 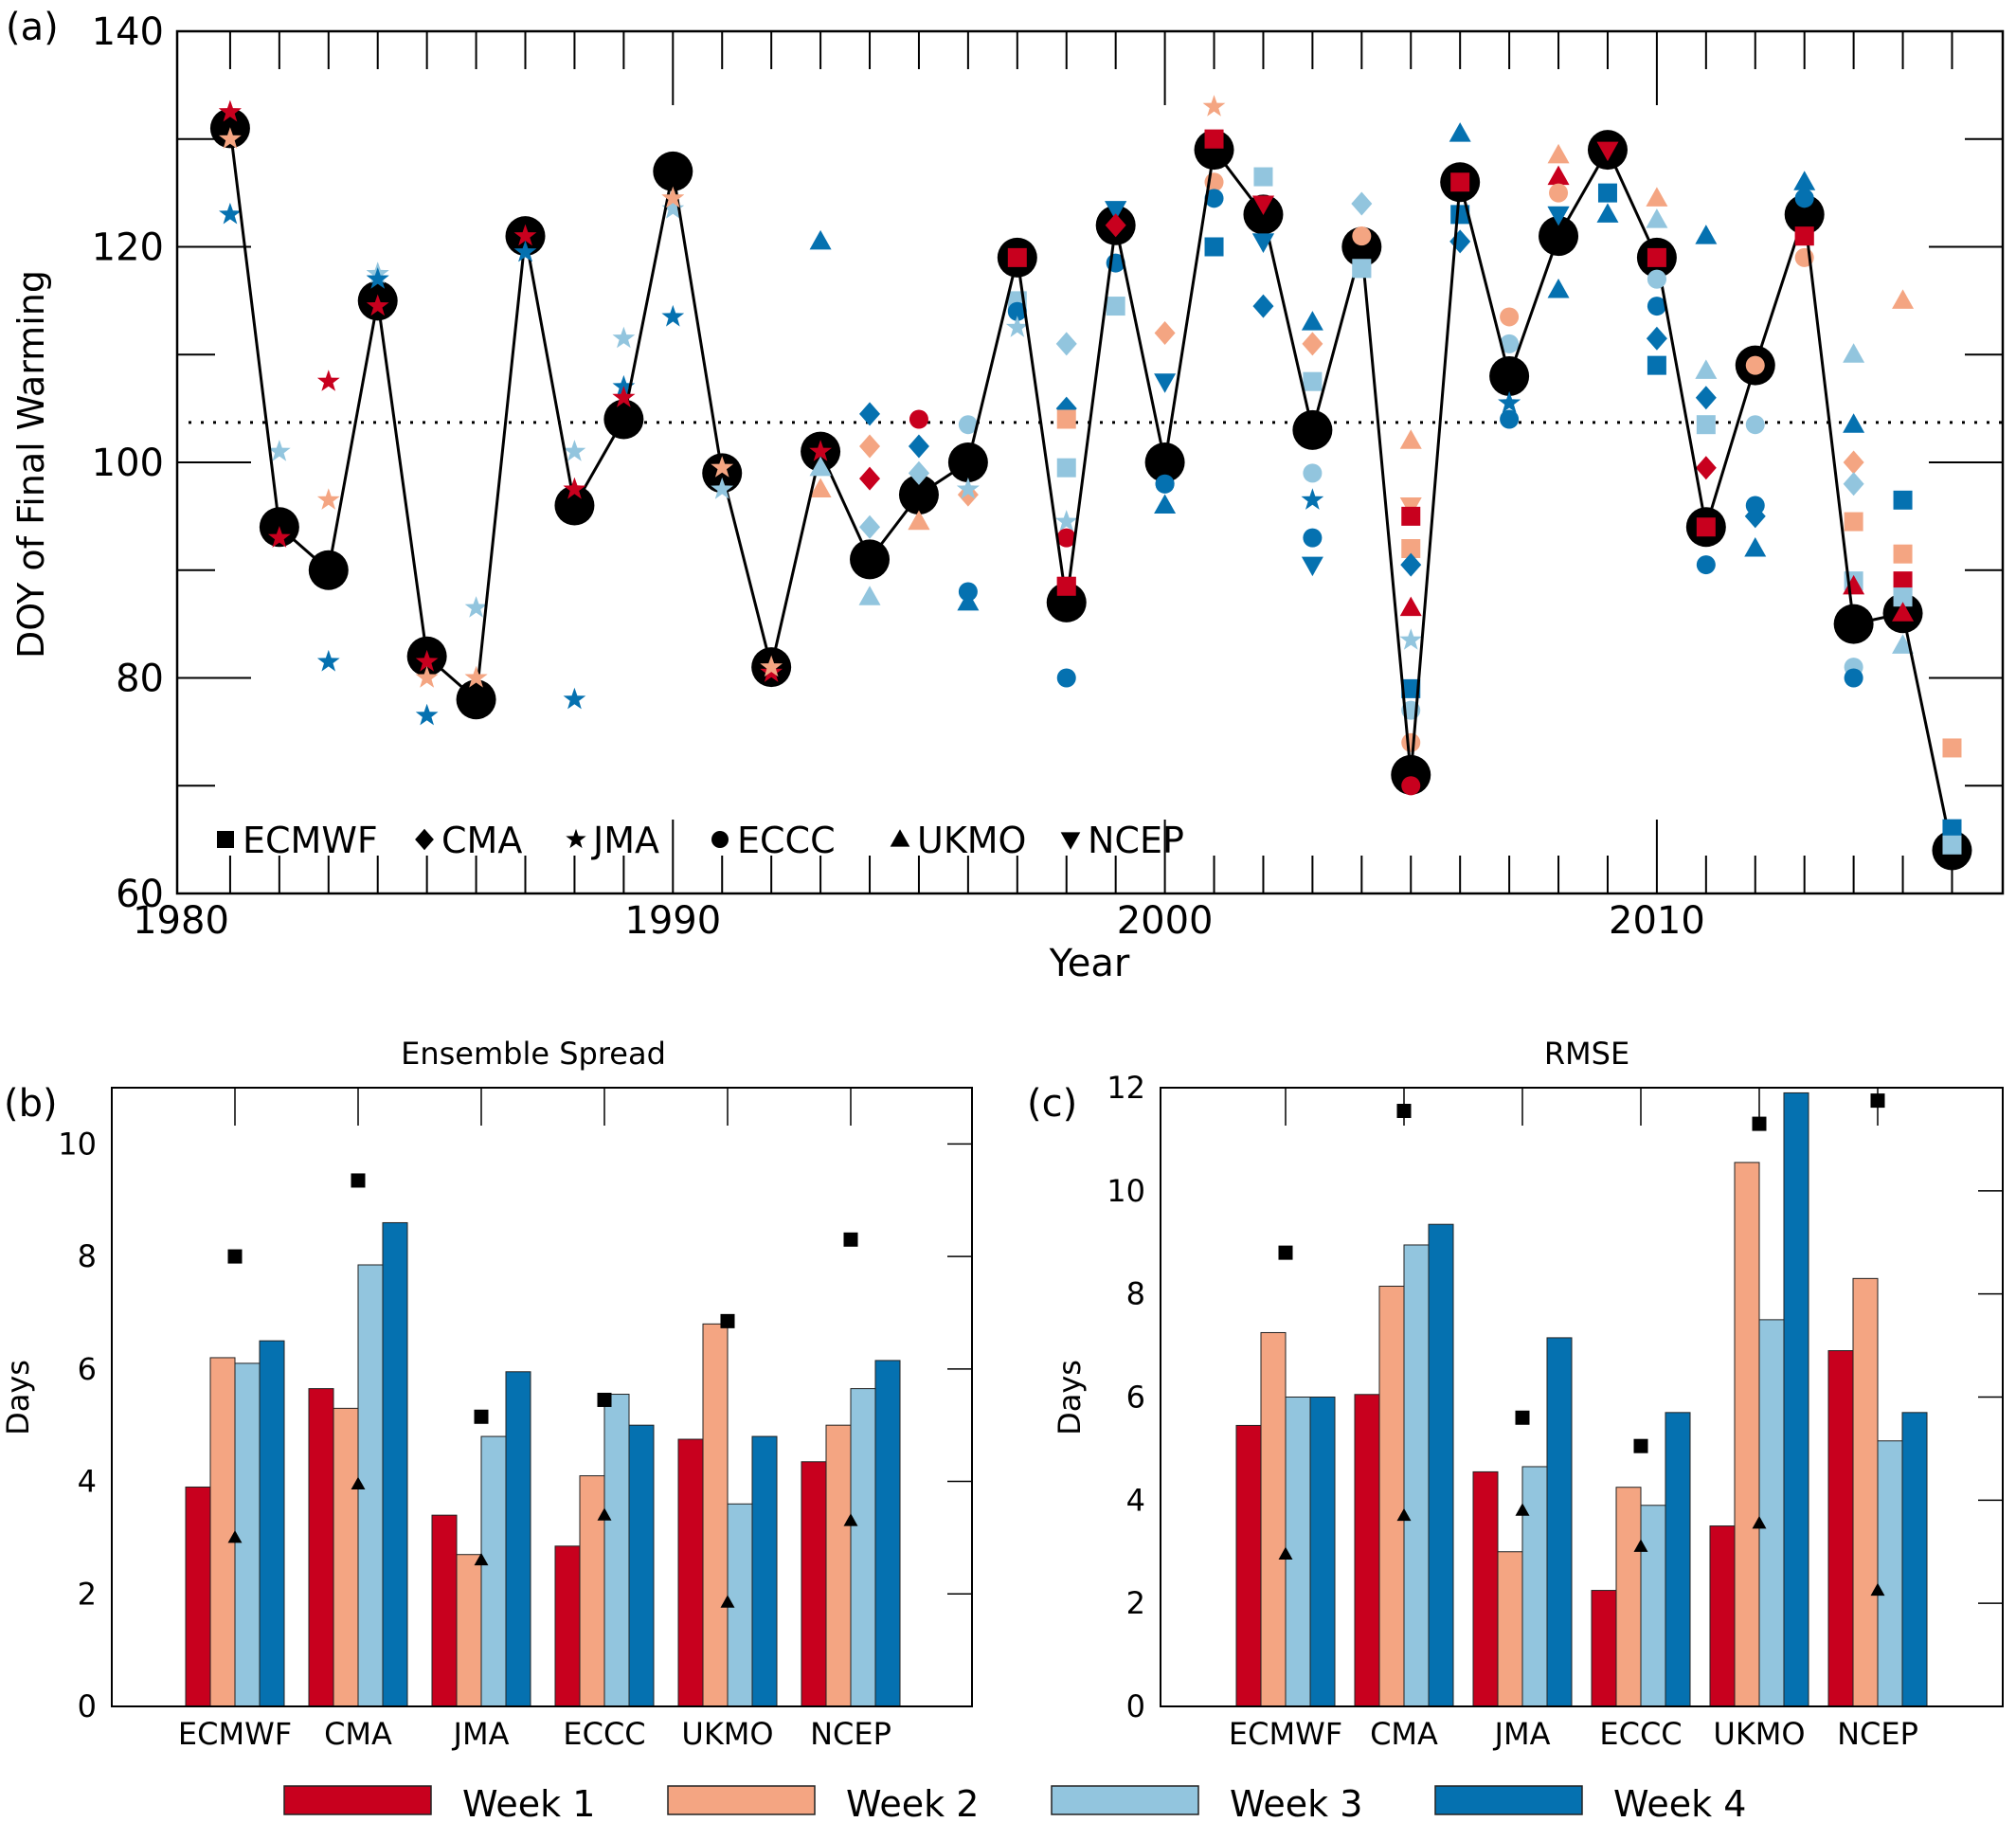 I want to click on bar-ukmo-week1, so click(x=1722, y=1616).